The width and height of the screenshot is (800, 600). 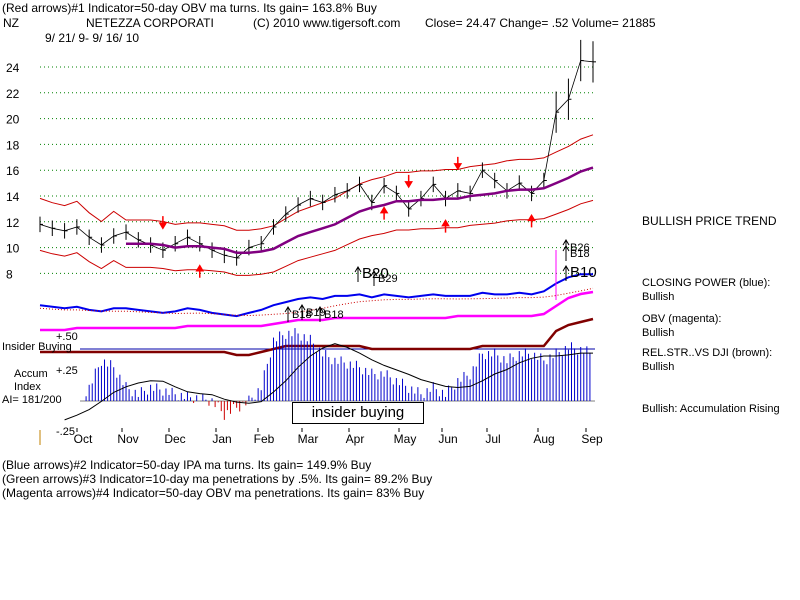 I want to click on closing-power-line, so click(x=316, y=295).